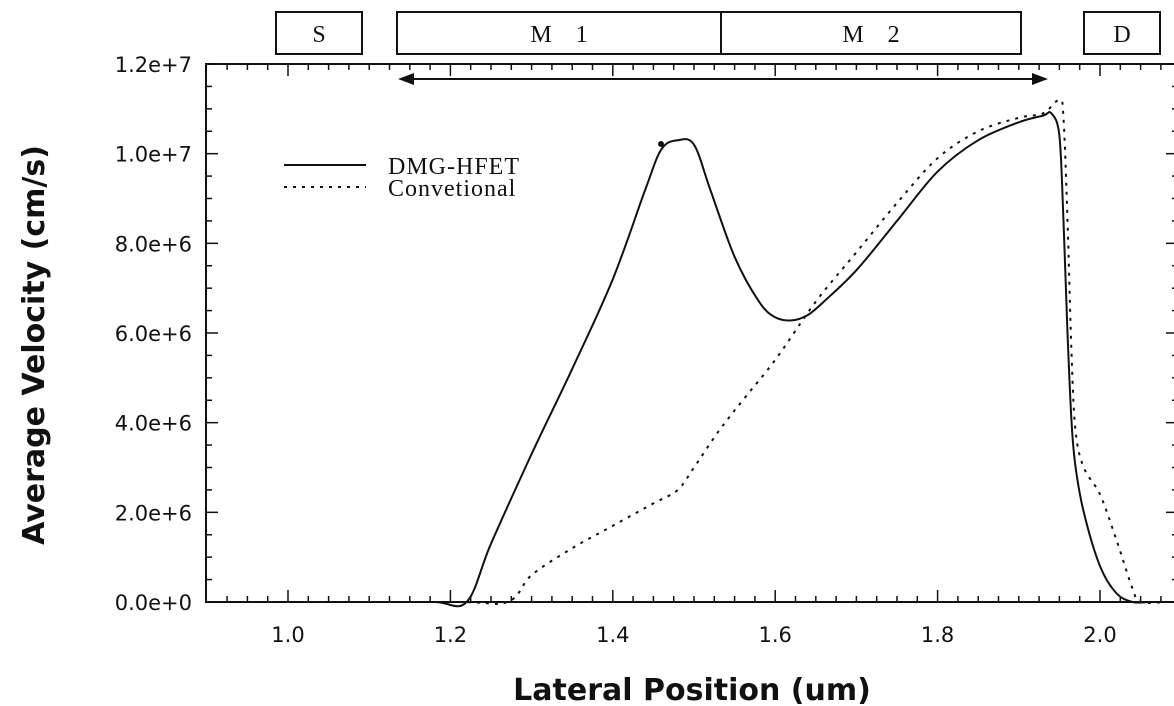  Describe the element at coordinates (153, 513) in the screenshot. I see `y-tick-label: 2.0e+6` at that location.